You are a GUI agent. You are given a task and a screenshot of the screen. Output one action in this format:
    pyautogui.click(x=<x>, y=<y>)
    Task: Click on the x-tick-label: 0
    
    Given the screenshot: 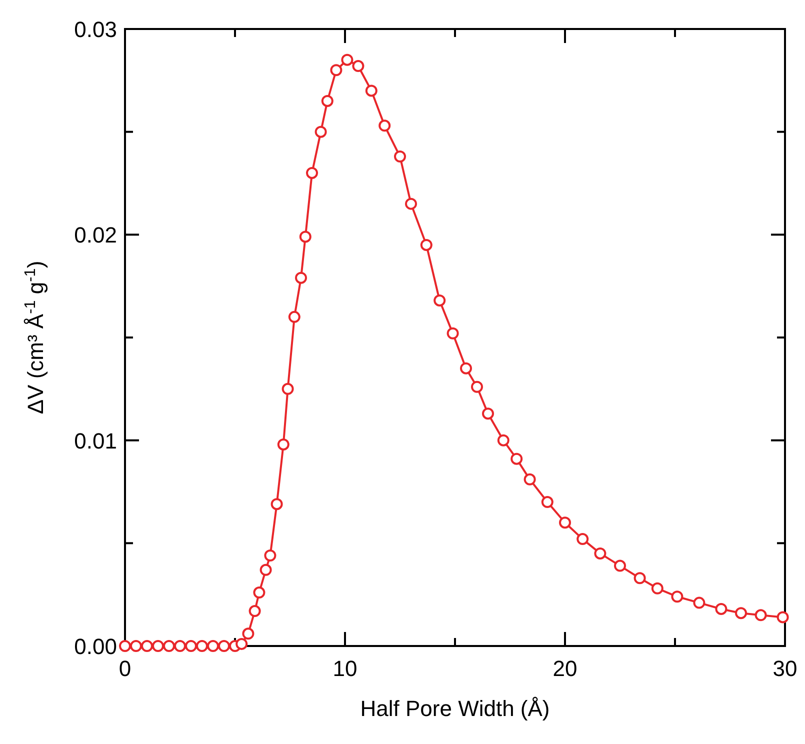 What is the action you would take?
    pyautogui.click(x=125, y=668)
    